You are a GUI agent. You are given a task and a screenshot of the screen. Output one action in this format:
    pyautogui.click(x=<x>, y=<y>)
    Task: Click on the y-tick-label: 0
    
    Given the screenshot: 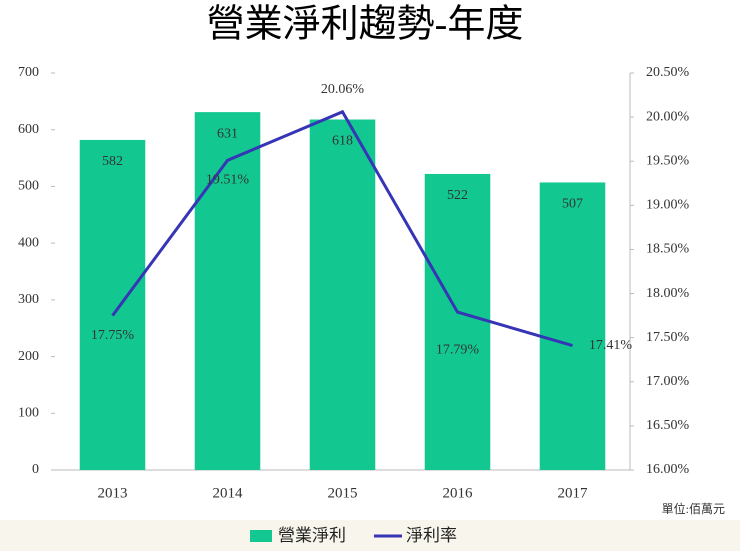 What is the action you would take?
    pyautogui.click(x=35, y=469)
    